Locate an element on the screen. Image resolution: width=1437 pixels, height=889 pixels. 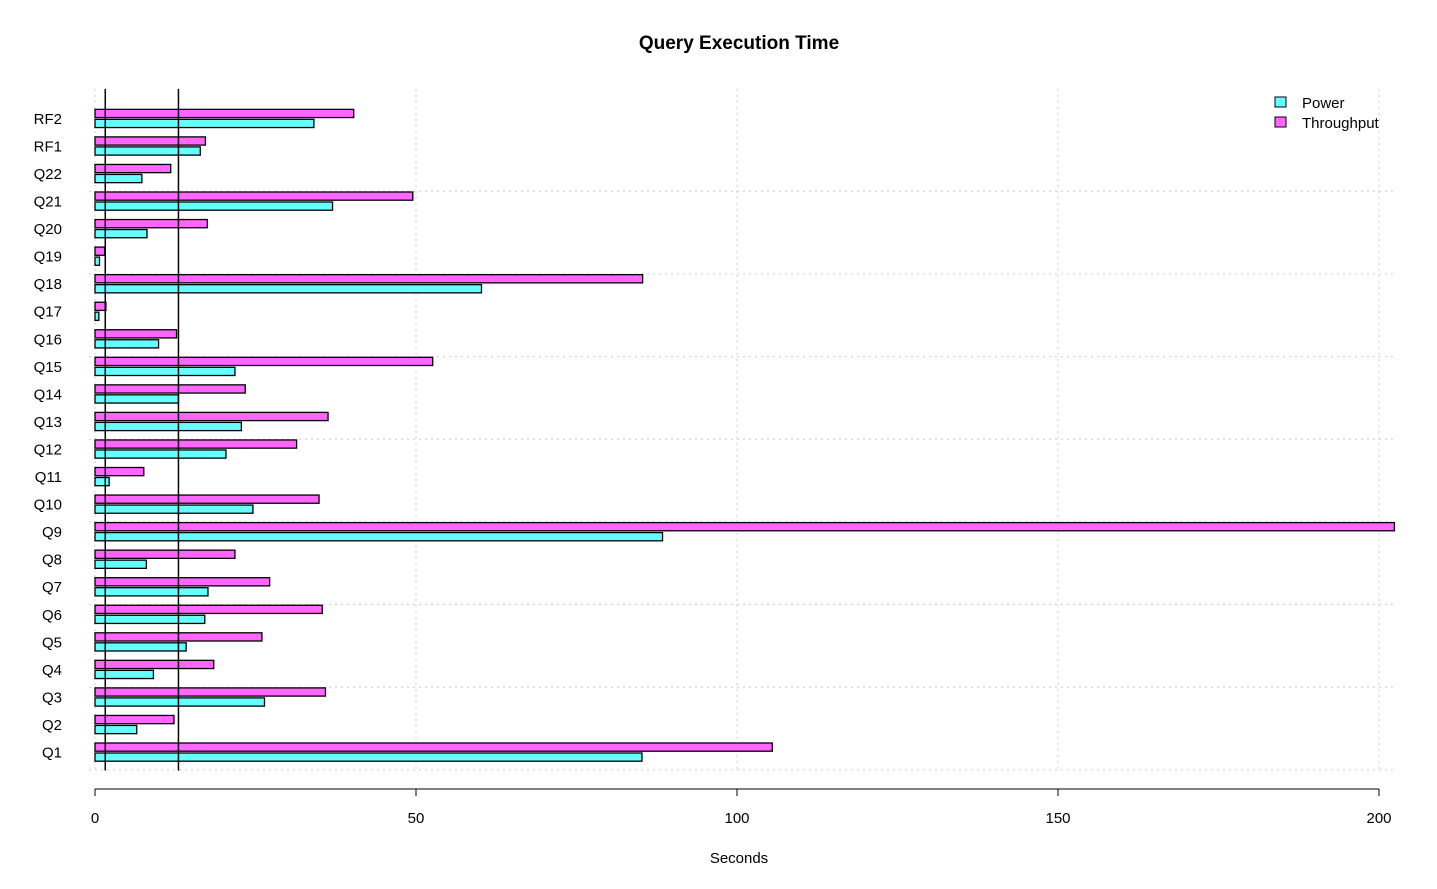
bar-throughput-q12 is located at coordinates (196, 444).